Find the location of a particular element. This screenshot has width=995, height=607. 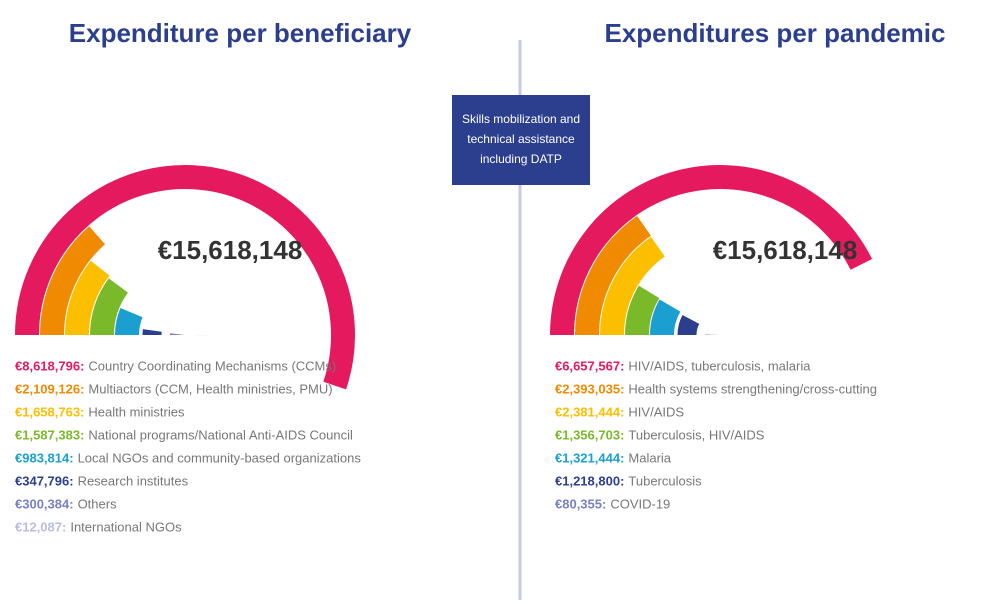

category-label: Malaria is located at coordinates (649, 457).